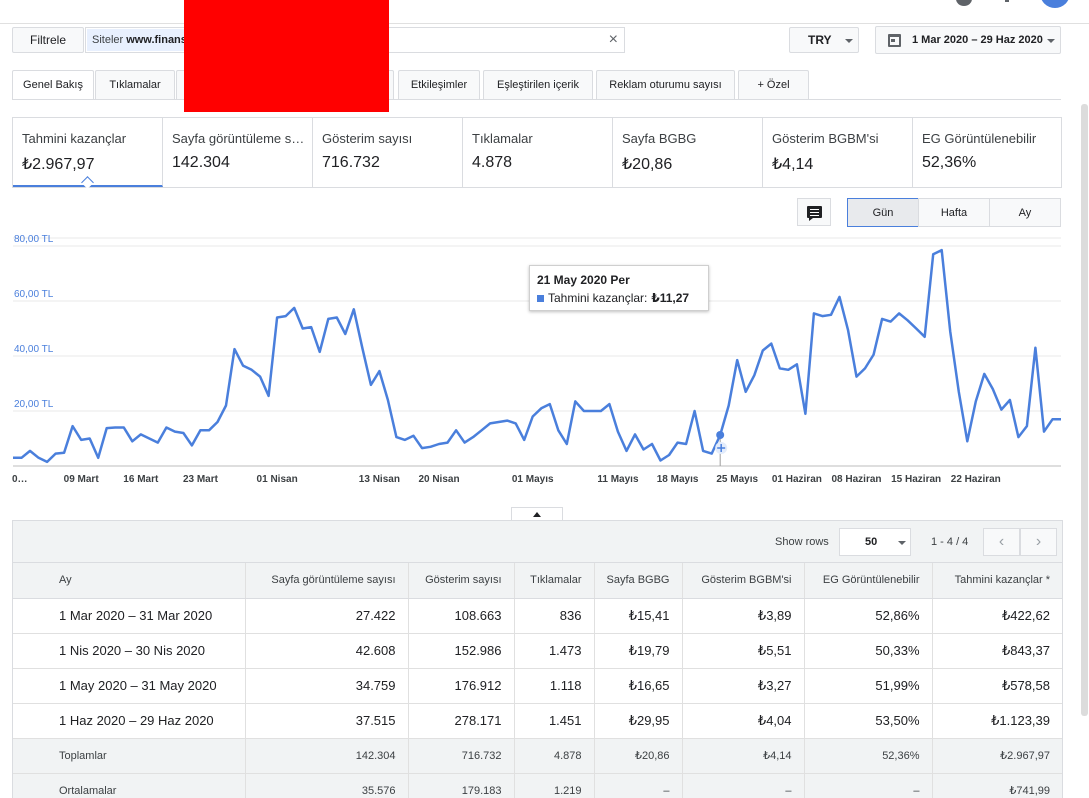 Image resolution: width=1089 pixels, height=798 pixels. I want to click on currency-select: TRY, so click(824, 40).